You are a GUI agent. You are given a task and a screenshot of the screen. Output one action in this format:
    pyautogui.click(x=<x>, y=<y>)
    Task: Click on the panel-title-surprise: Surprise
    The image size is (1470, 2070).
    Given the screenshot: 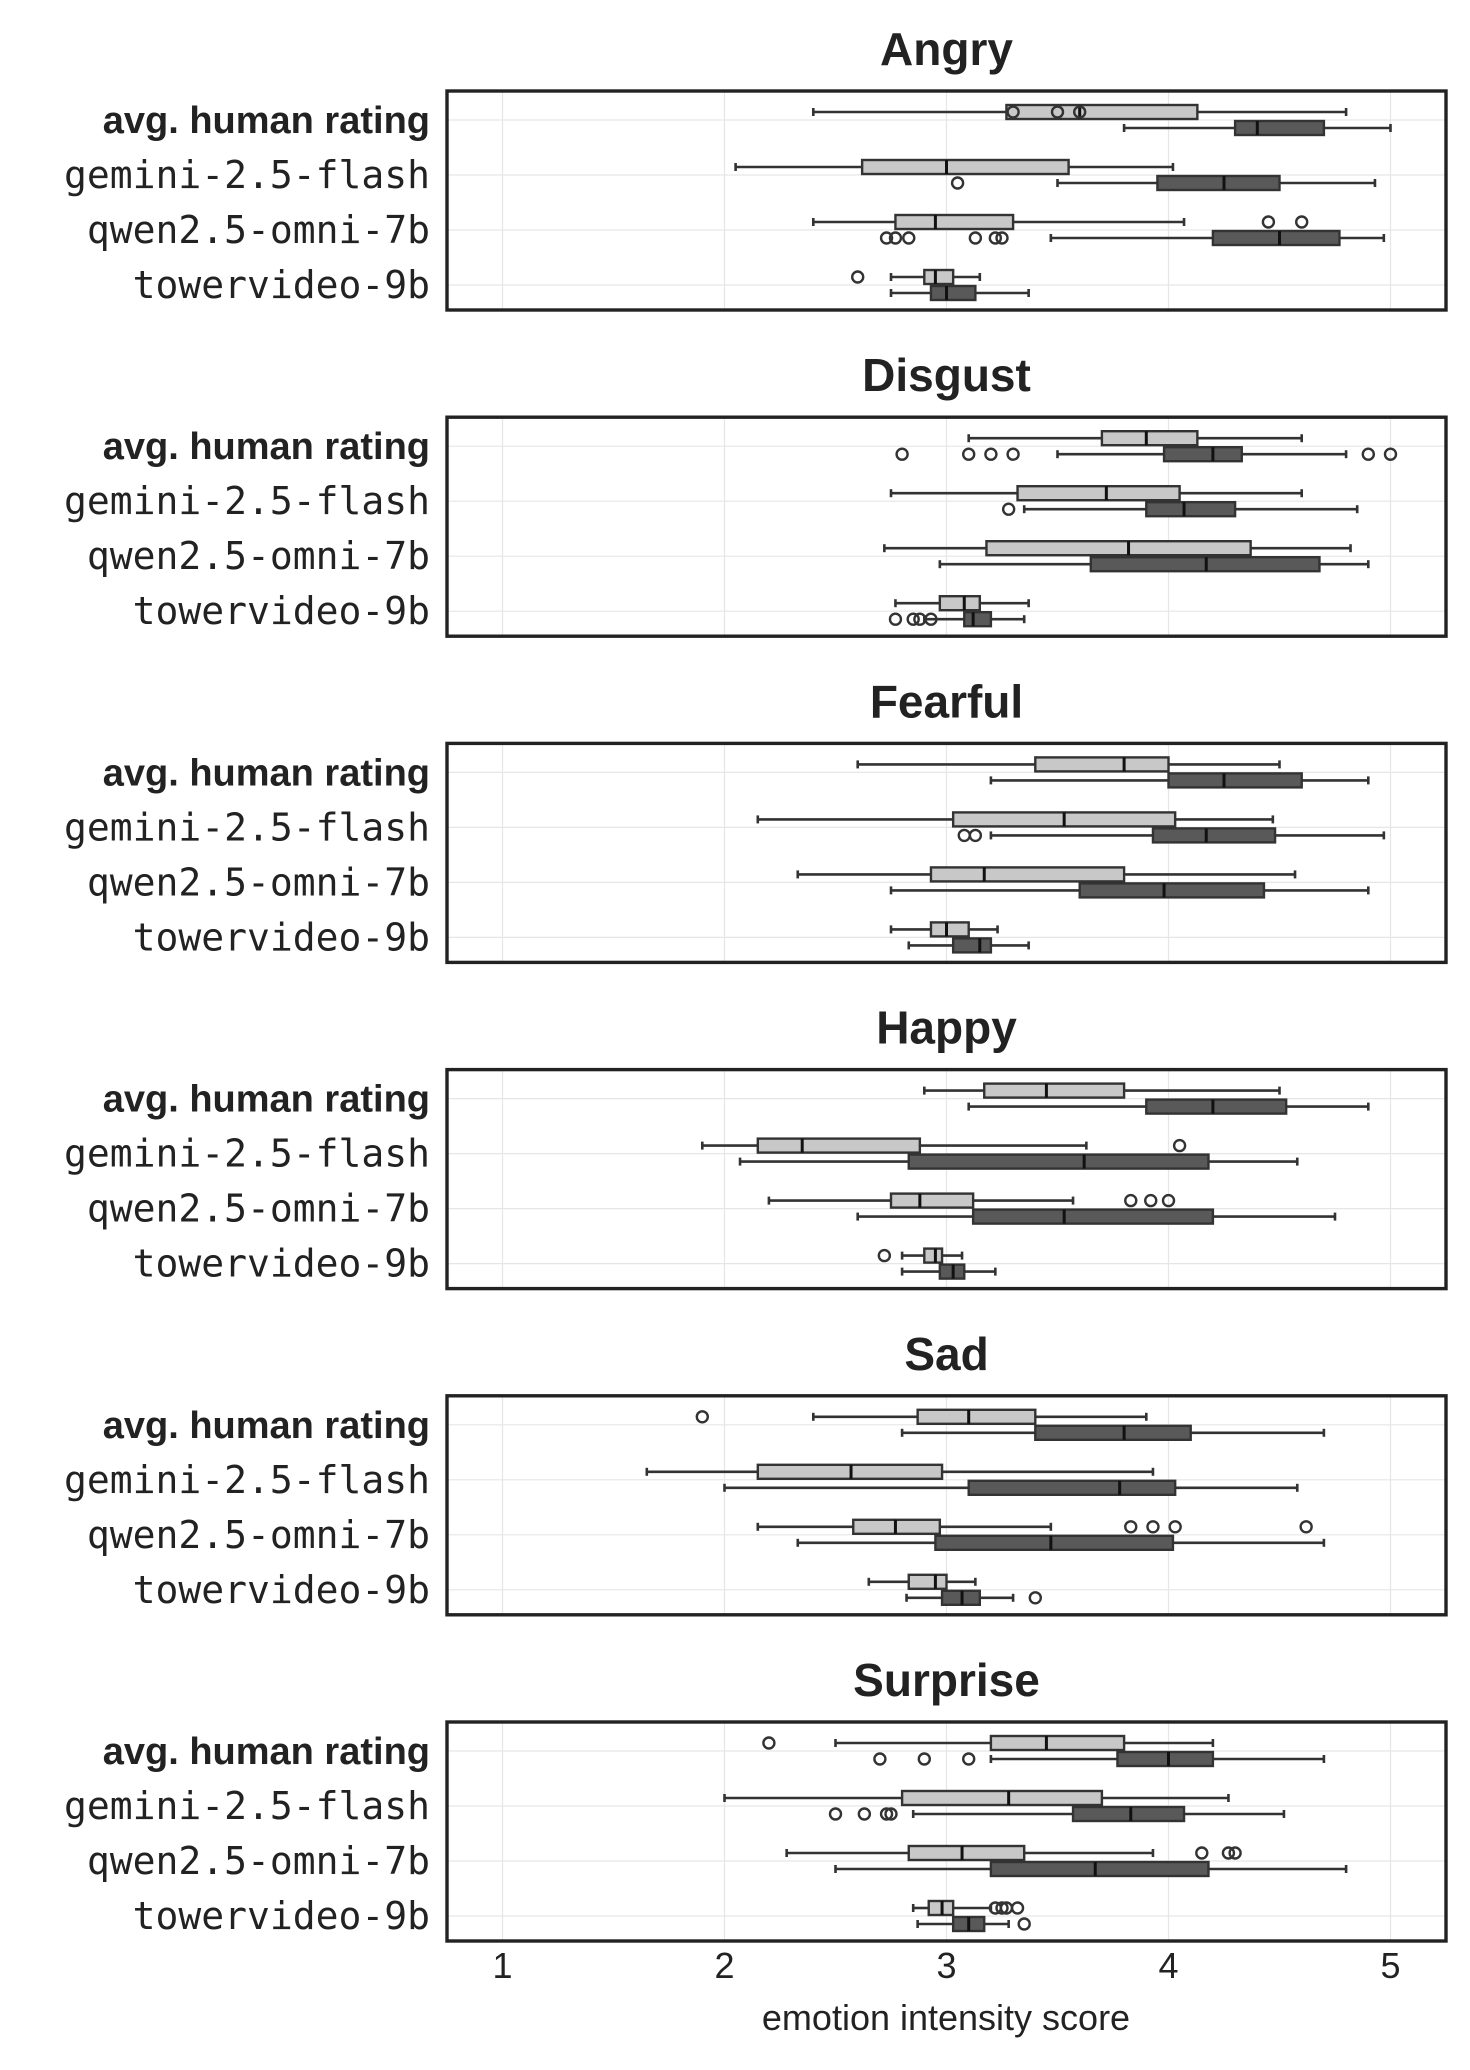 What is the action you would take?
    pyautogui.click(x=946, y=1680)
    